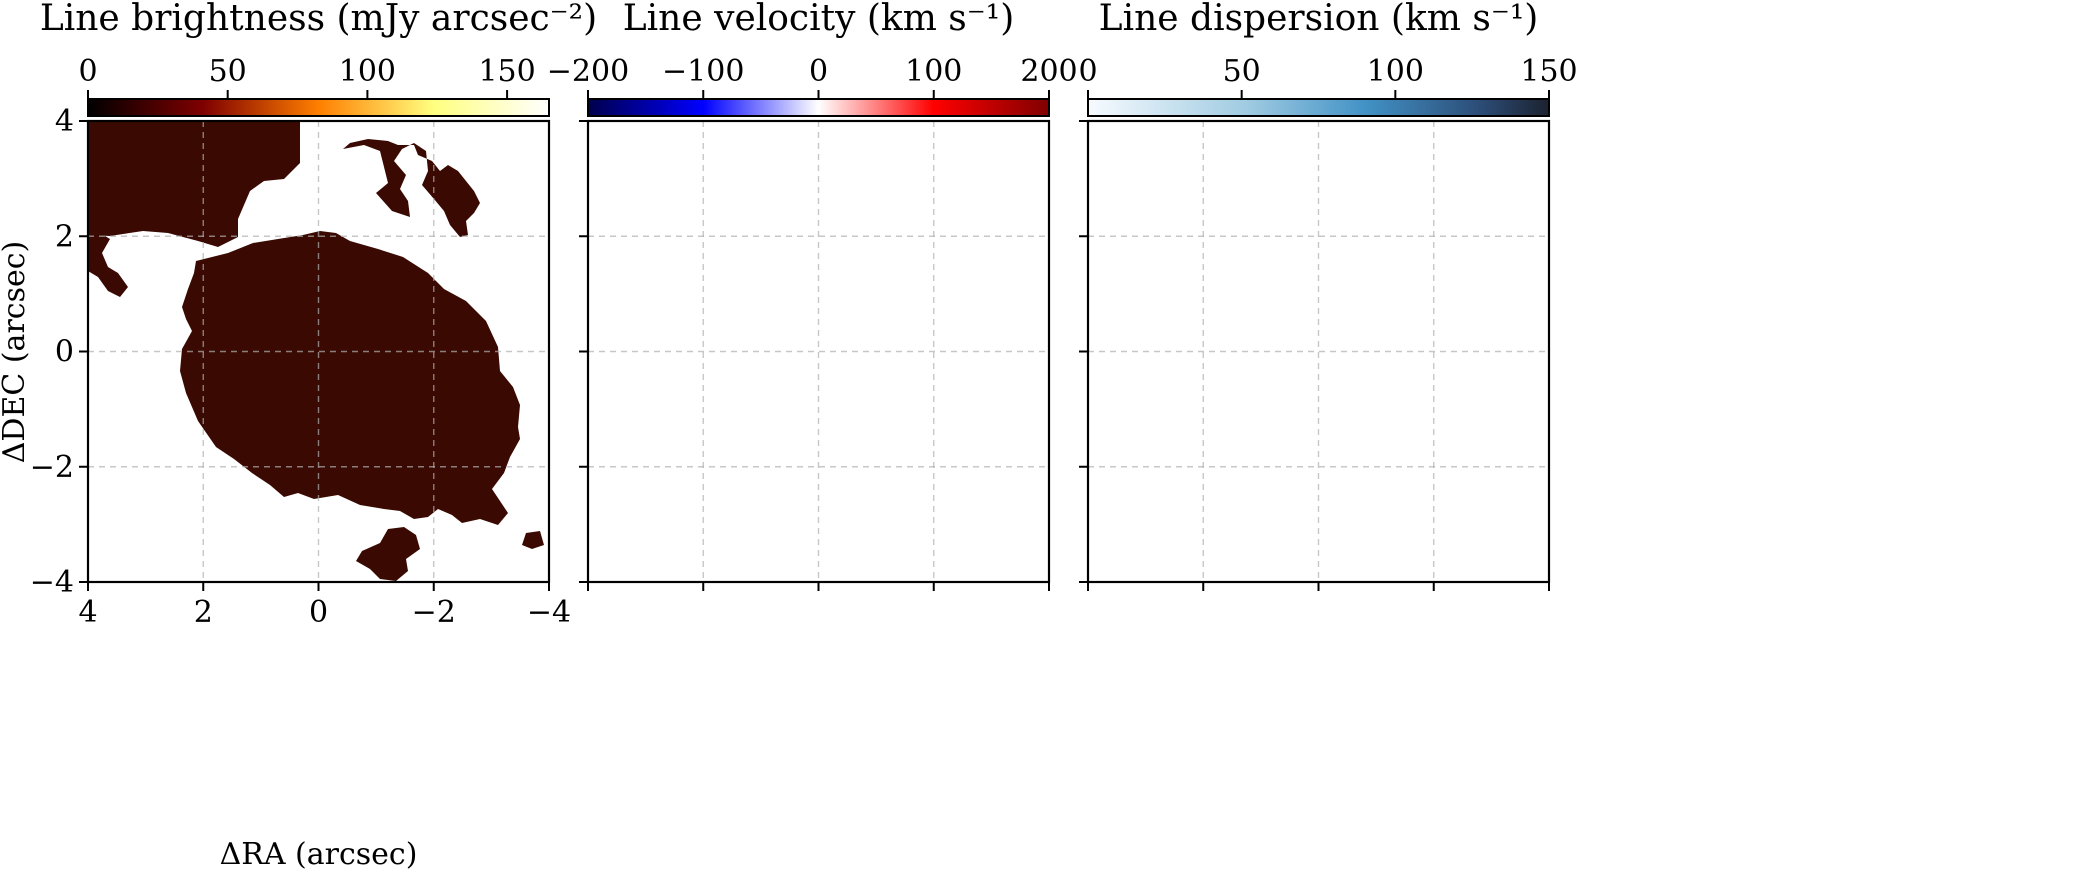 The image size is (2079, 872). Describe the element at coordinates (52, 467) in the screenshot. I see `y-tick-label: −2` at that location.